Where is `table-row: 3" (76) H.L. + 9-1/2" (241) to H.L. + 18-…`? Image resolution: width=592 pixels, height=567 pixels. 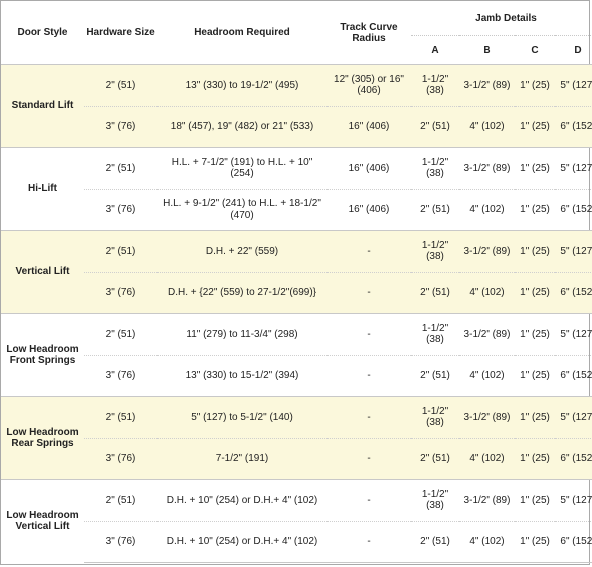
table-row: 3" (76) H.L. + 9-1/2" (241) to H.L. + 18-… is located at coordinates (296, 209).